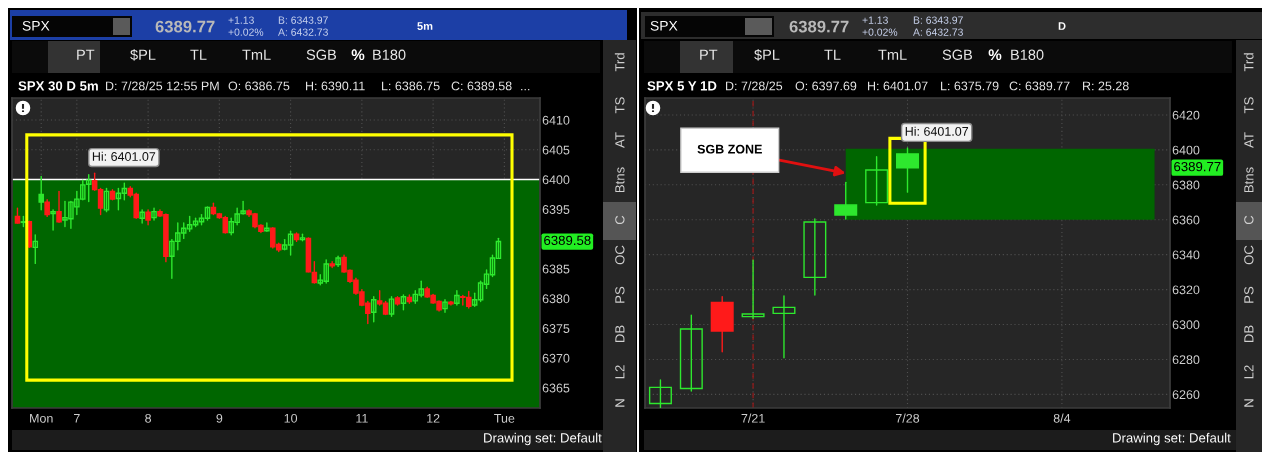 This screenshot has height=467, width=1268. What do you see at coordinates (362, 418) in the screenshot?
I see `x-tick-label: 11` at bounding box center [362, 418].